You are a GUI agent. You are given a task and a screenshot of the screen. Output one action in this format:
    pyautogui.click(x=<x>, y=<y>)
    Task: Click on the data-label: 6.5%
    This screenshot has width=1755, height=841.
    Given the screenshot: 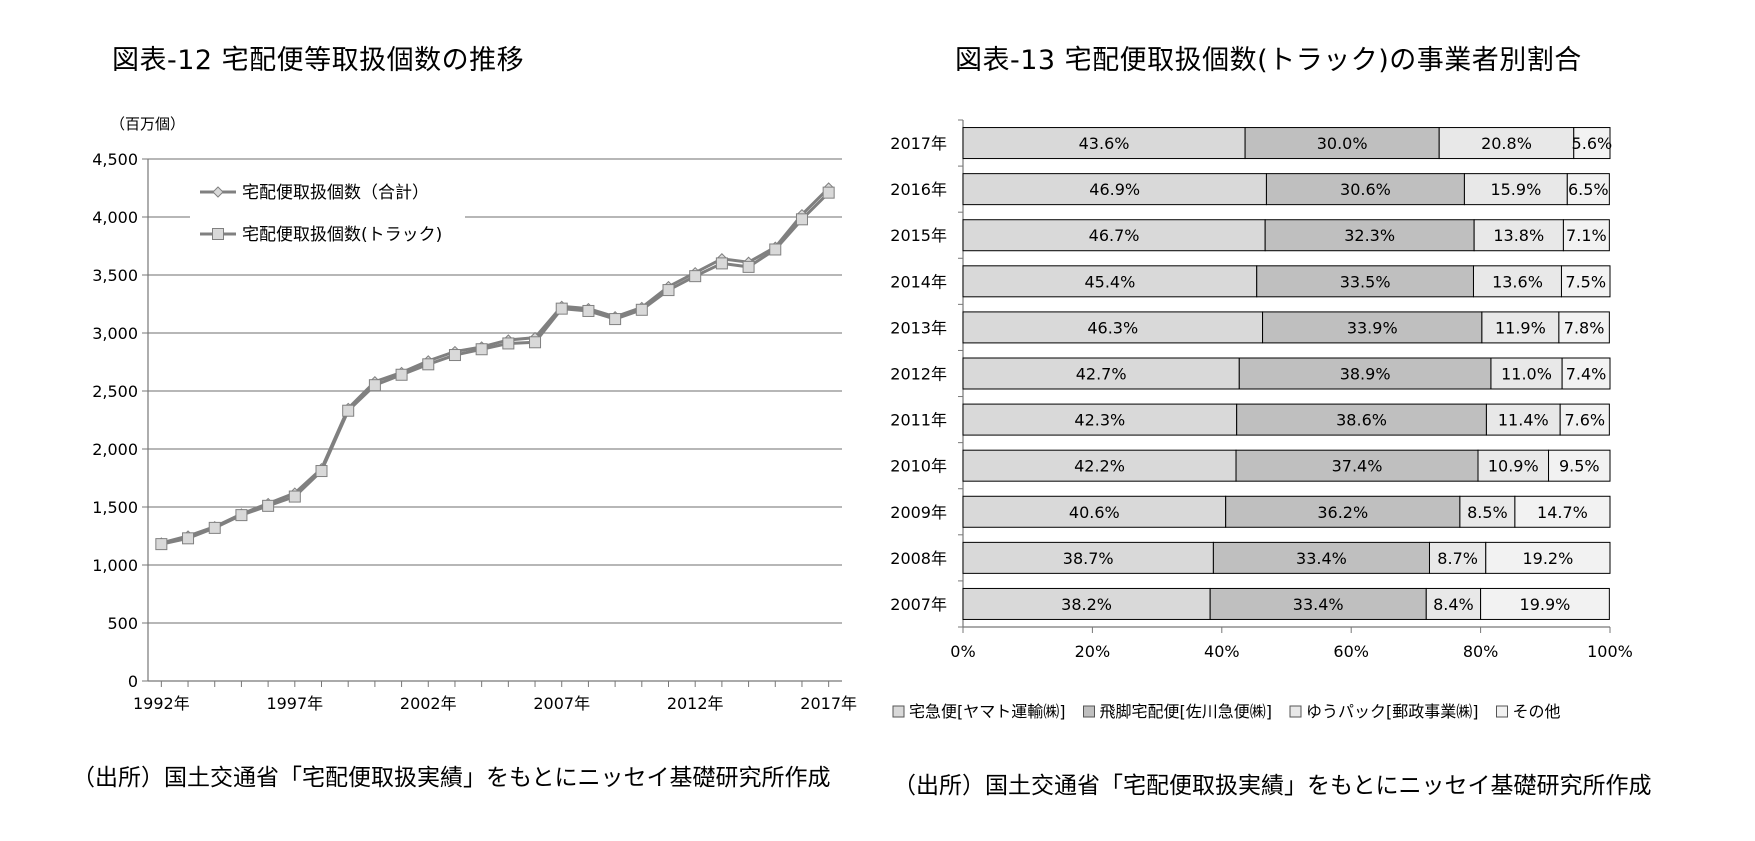 What is the action you would take?
    pyautogui.click(x=1588, y=189)
    